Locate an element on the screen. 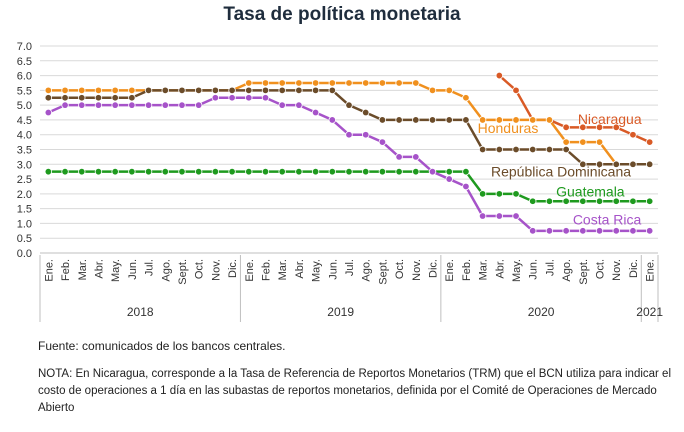  y-tick-label: 4.5 is located at coordinates (24, 121).